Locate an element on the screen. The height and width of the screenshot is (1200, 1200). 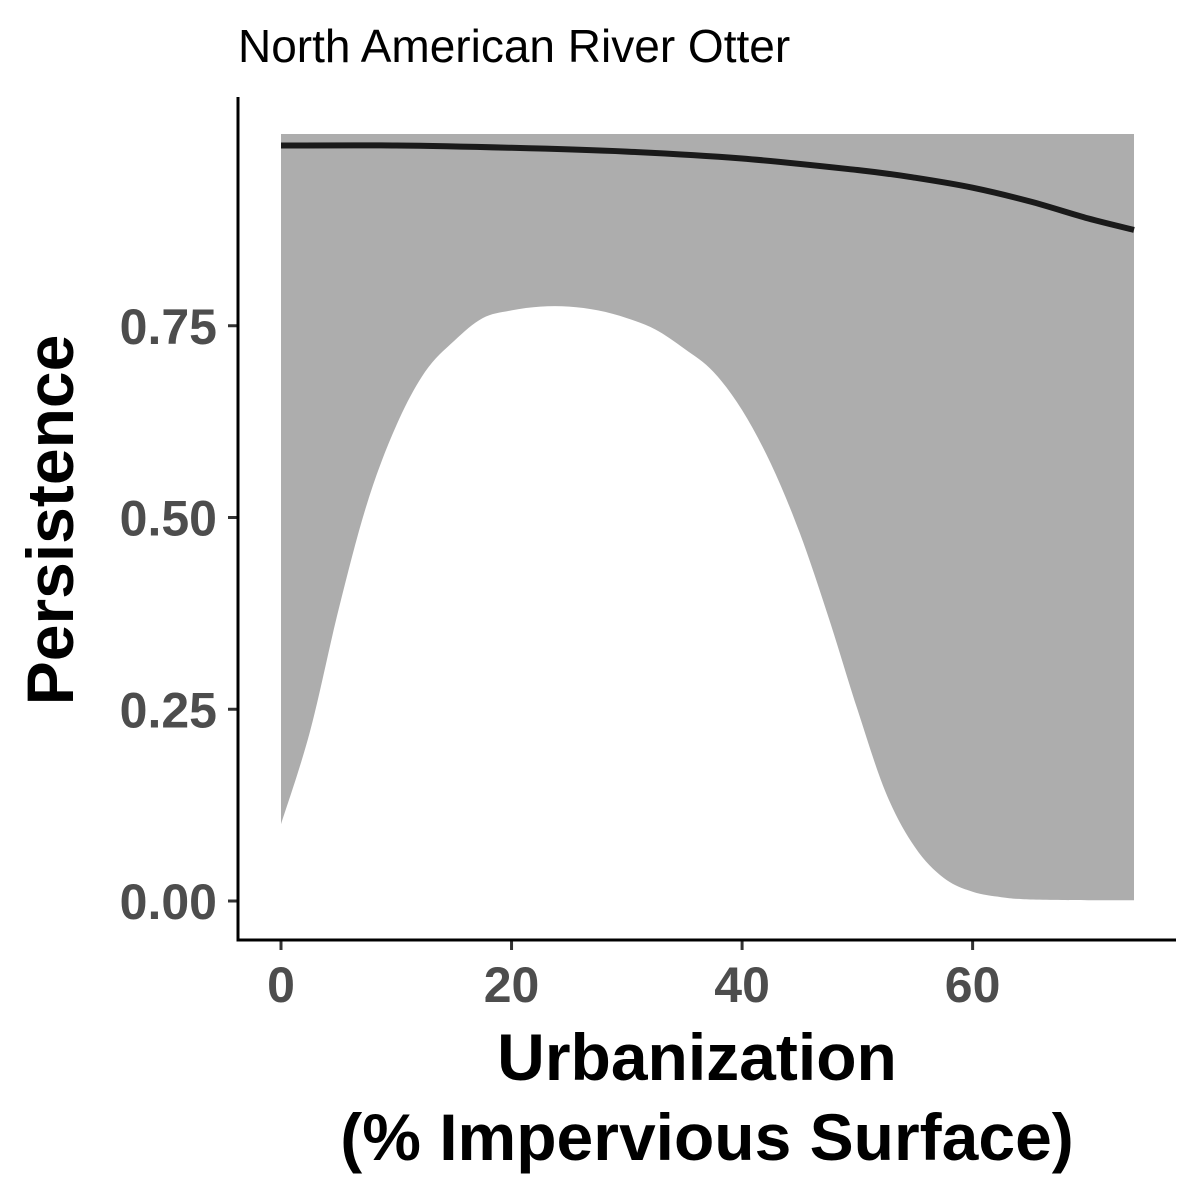
x-tick-label: 60 is located at coordinates (973, 985).